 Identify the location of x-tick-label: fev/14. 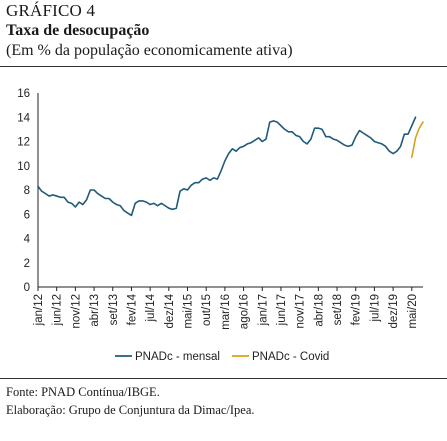
(132, 309).